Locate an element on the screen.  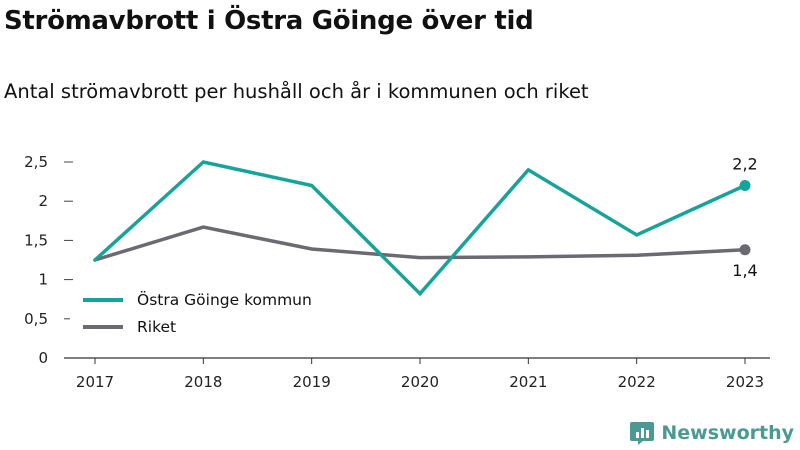
series-line-riket is located at coordinates (420, 243).